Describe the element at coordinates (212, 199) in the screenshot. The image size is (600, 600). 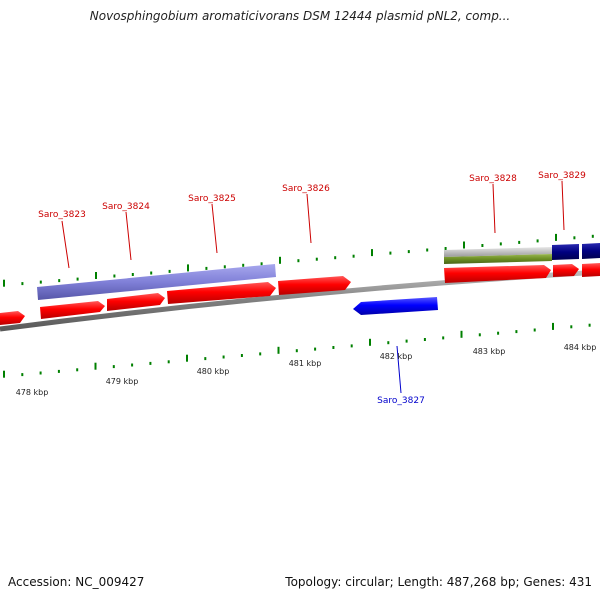
I see `gene-label-saro-3825: Saro_3825` at that location.